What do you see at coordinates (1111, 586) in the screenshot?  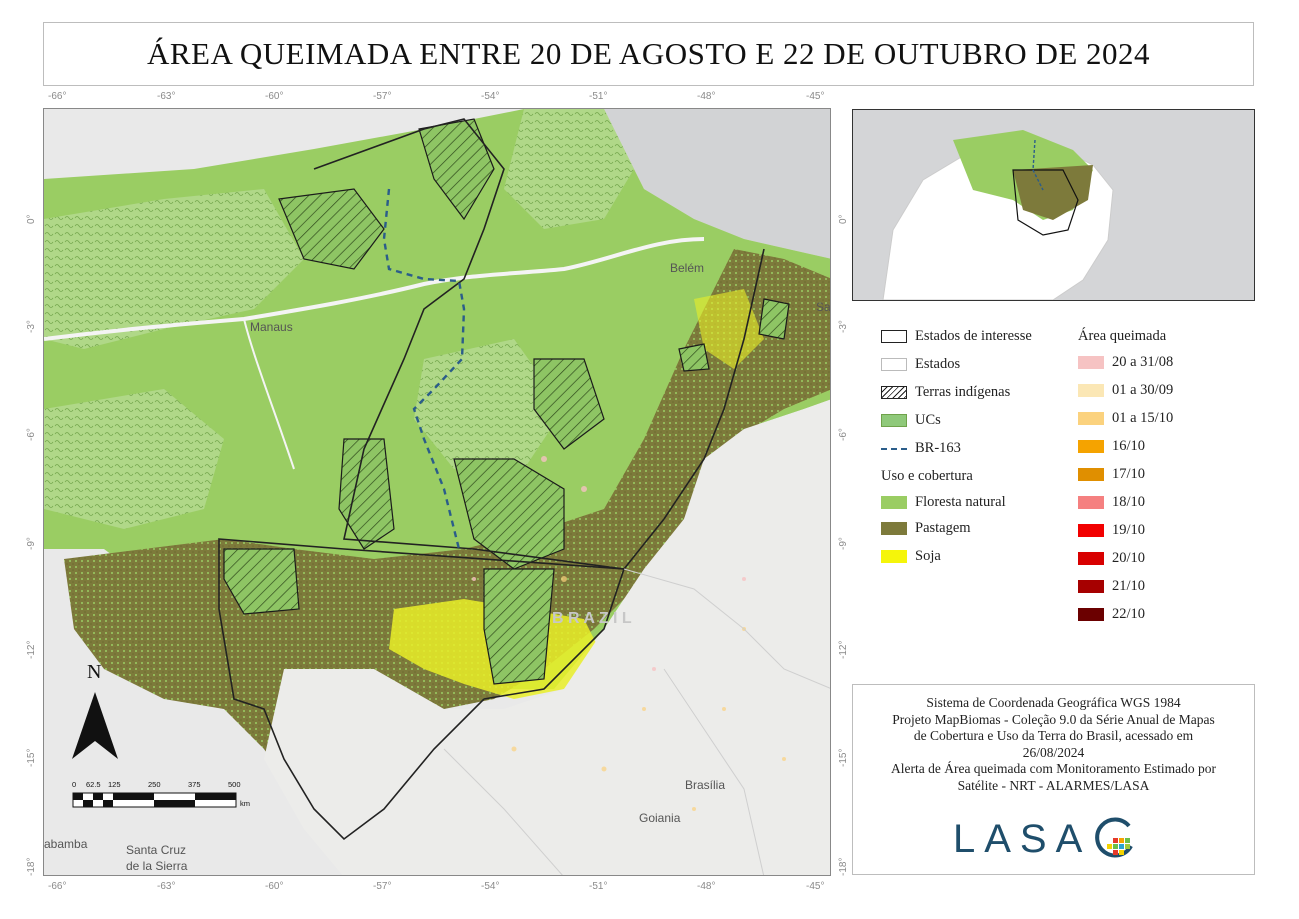 I see `legend-item-burn: 21/10` at bounding box center [1111, 586].